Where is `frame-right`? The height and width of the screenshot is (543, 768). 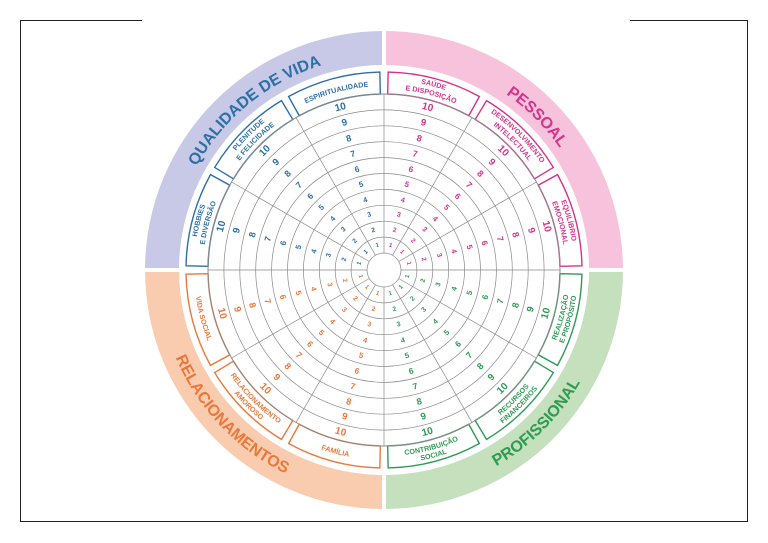
frame-right is located at coordinates (747, 271).